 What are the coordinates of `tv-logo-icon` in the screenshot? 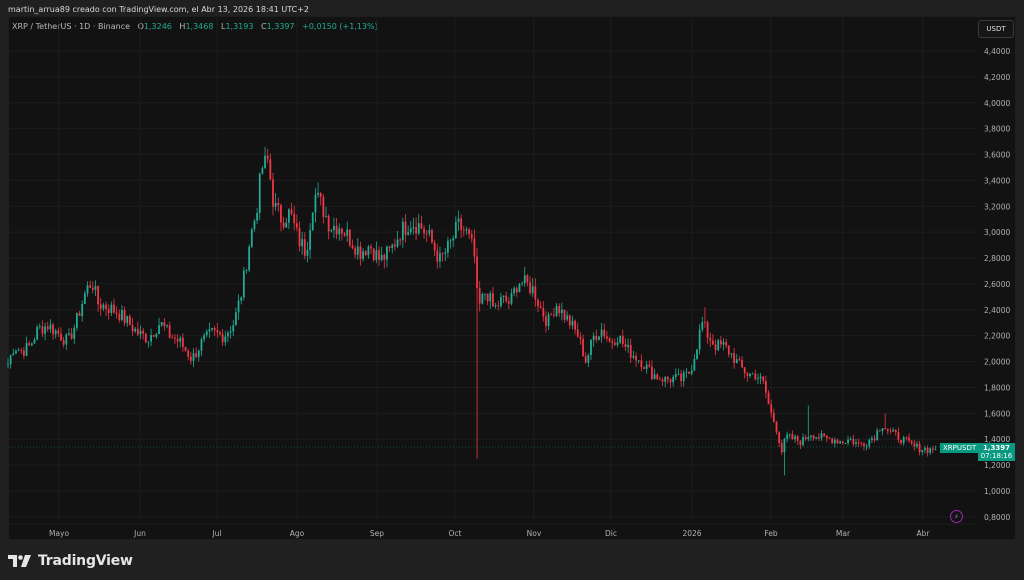 It's located at (19, 561).